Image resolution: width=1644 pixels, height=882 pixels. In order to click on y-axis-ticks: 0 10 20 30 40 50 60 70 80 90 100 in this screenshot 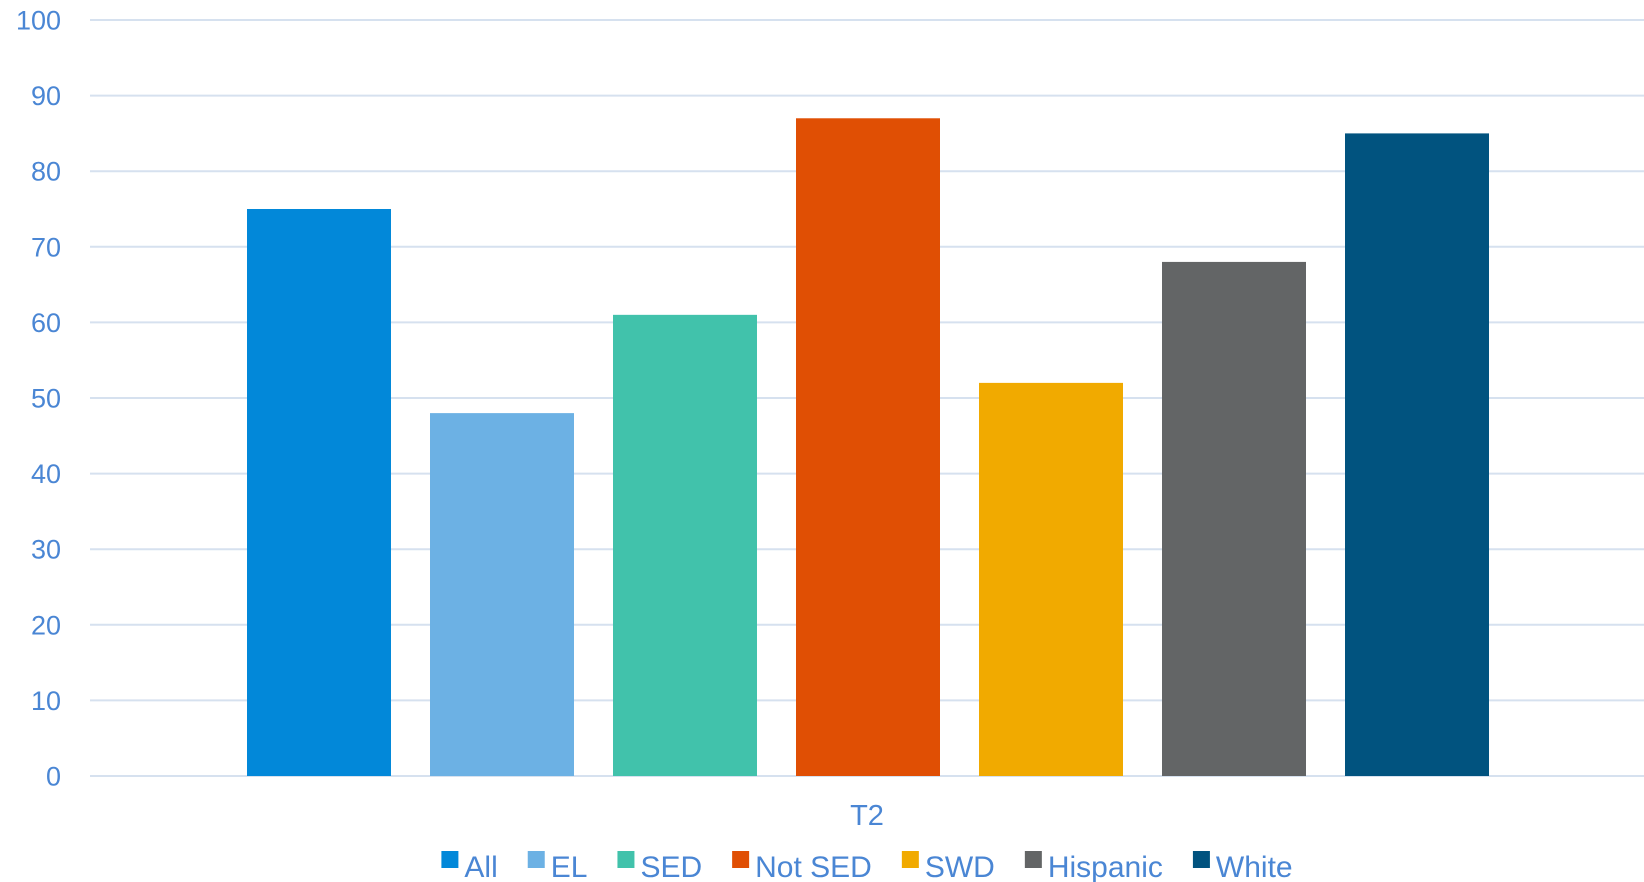, I will do `click(38, 399)`.